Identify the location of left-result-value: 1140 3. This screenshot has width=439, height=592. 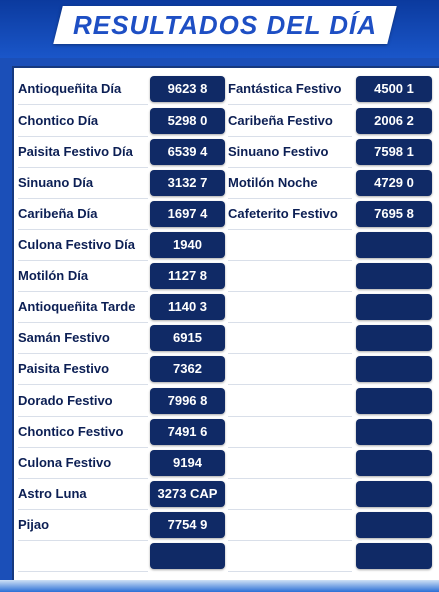
(187, 307).